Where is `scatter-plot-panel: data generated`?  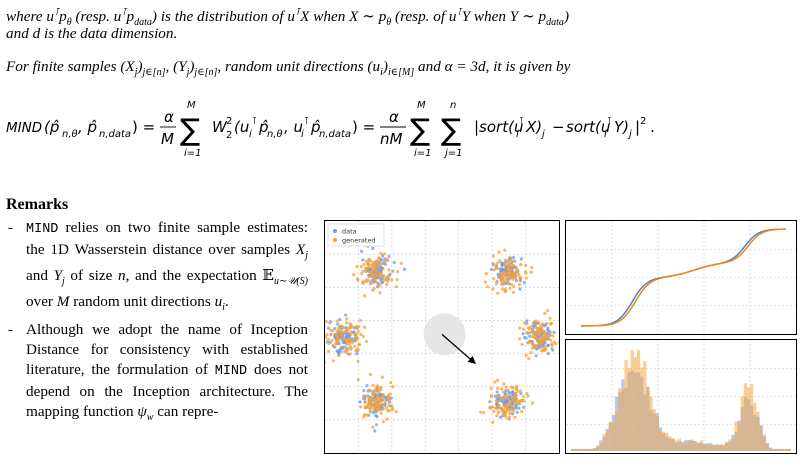
scatter-plot-panel: data generated is located at coordinates (442, 337).